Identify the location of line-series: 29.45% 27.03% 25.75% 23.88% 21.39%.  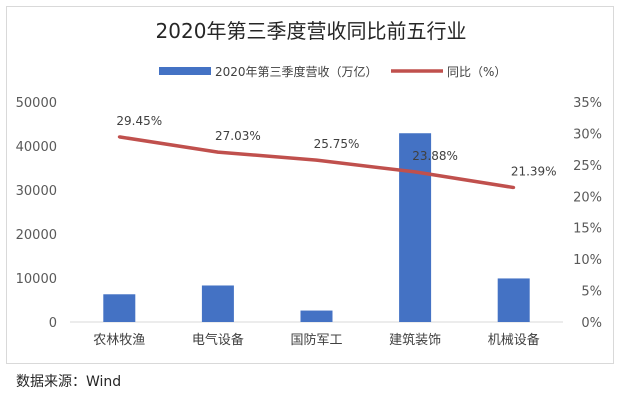
(336, 152).